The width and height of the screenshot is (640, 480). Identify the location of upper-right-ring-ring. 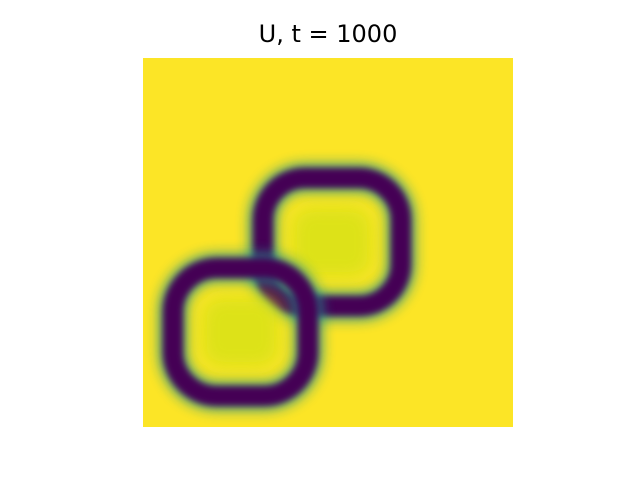
(332, 242).